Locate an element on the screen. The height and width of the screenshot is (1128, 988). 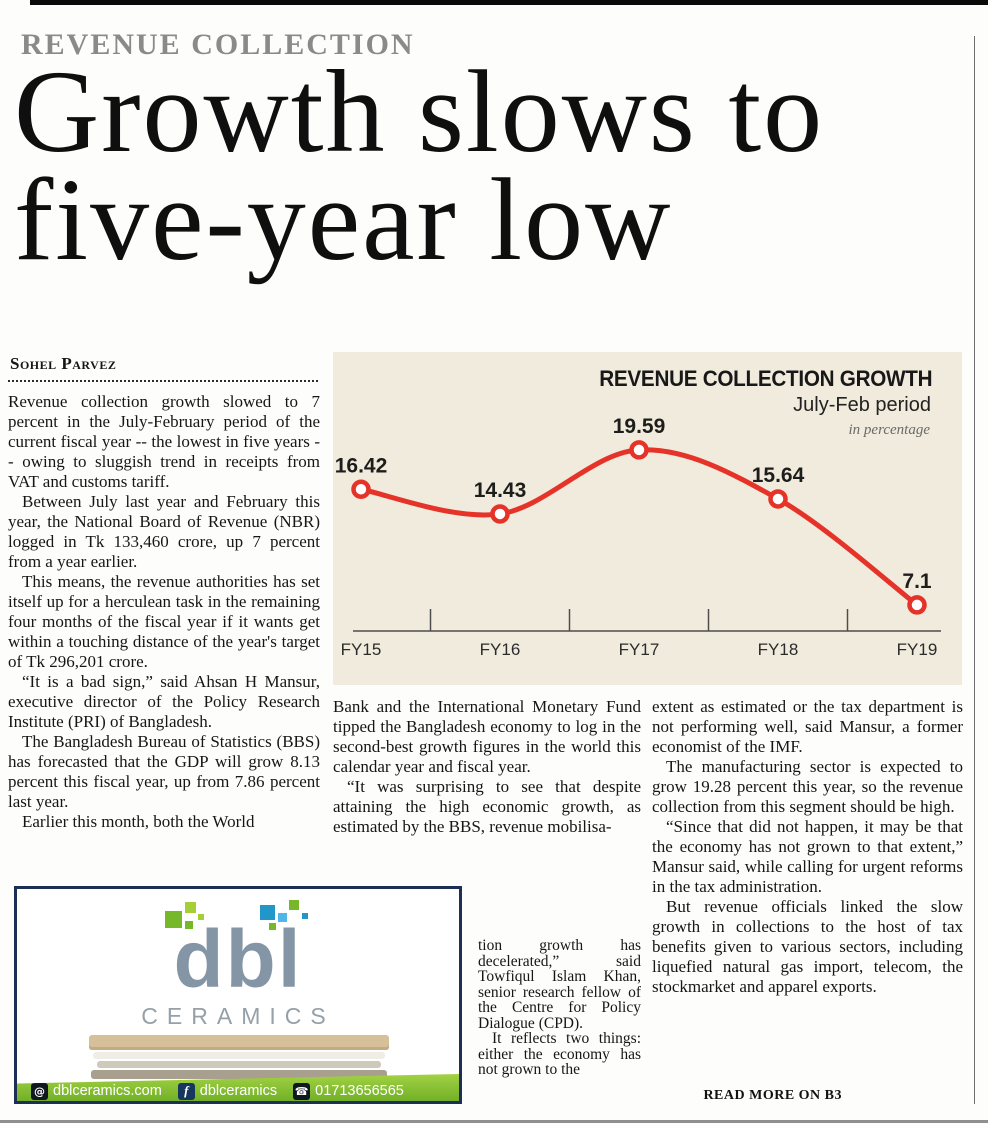
chart-subtitle: July-Feb period is located at coordinates (862, 405).